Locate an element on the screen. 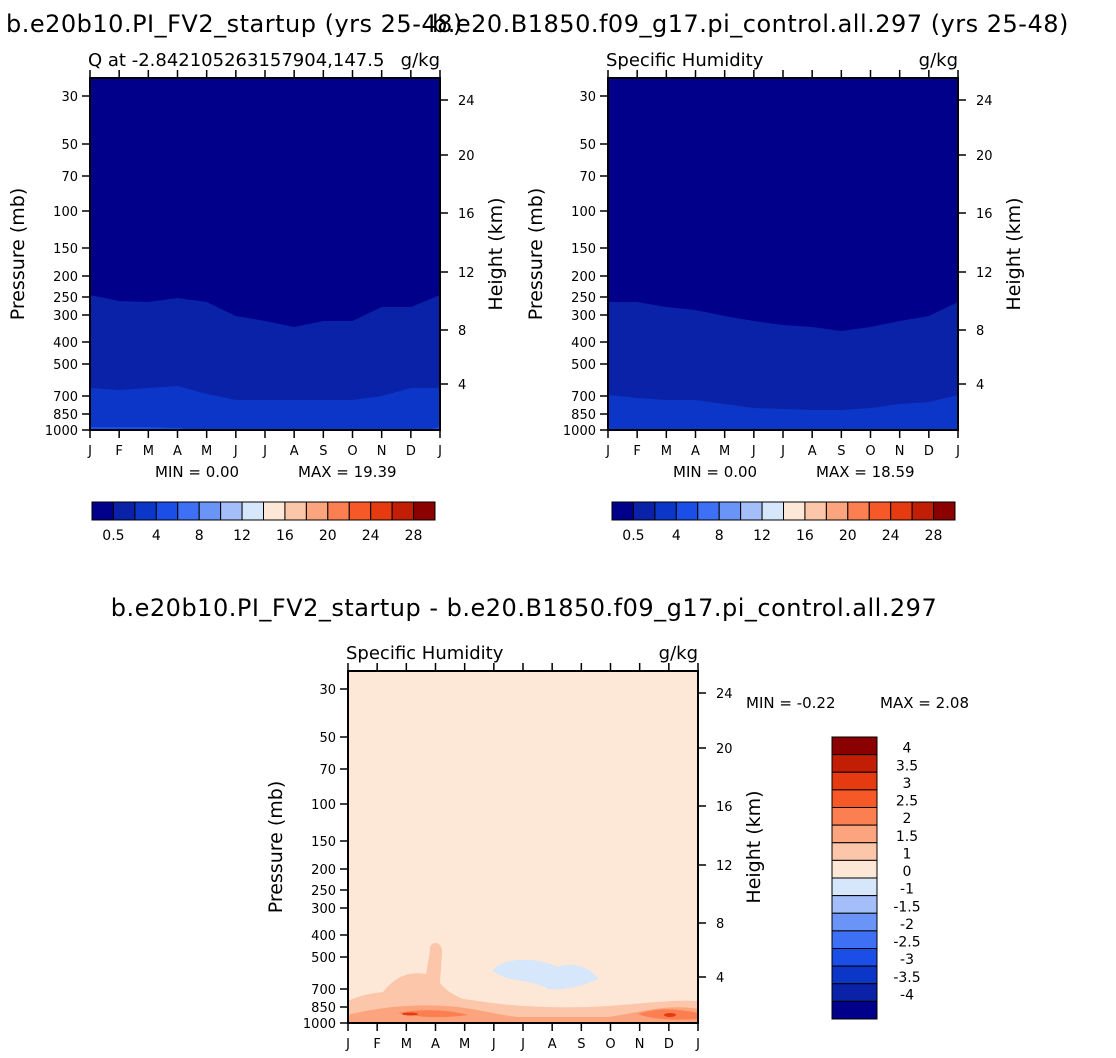 The height and width of the screenshot is (1058, 1116). y-tick-label: 850 is located at coordinates (583, 415).